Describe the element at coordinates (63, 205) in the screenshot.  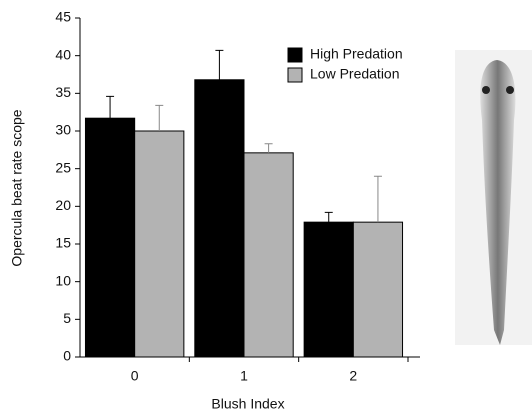
I see `y-tick-label: 20` at that location.